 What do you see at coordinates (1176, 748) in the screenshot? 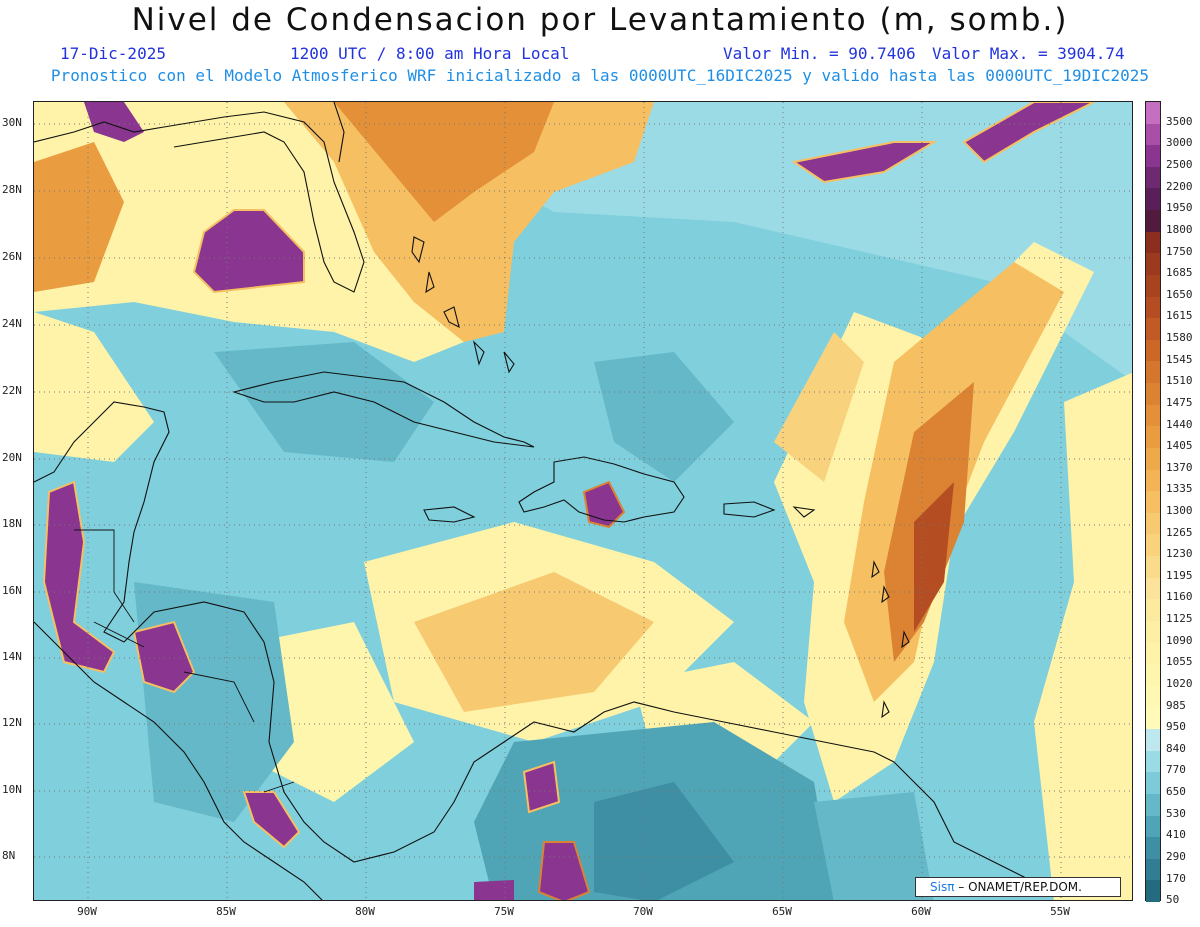
I see `colorbar-label: 840` at bounding box center [1176, 748].